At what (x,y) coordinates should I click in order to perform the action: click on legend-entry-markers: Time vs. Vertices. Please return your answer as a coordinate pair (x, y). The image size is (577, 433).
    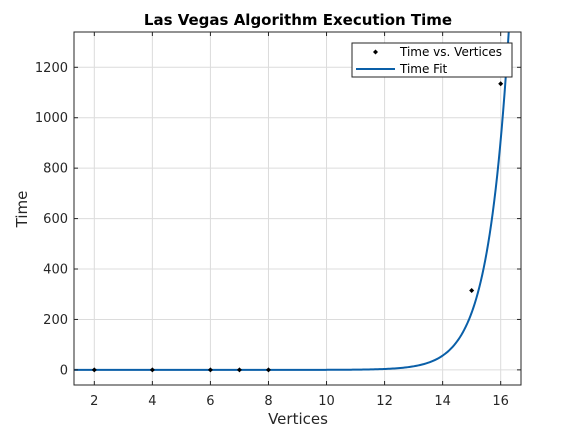
    Looking at the image, I should click on (437, 52).